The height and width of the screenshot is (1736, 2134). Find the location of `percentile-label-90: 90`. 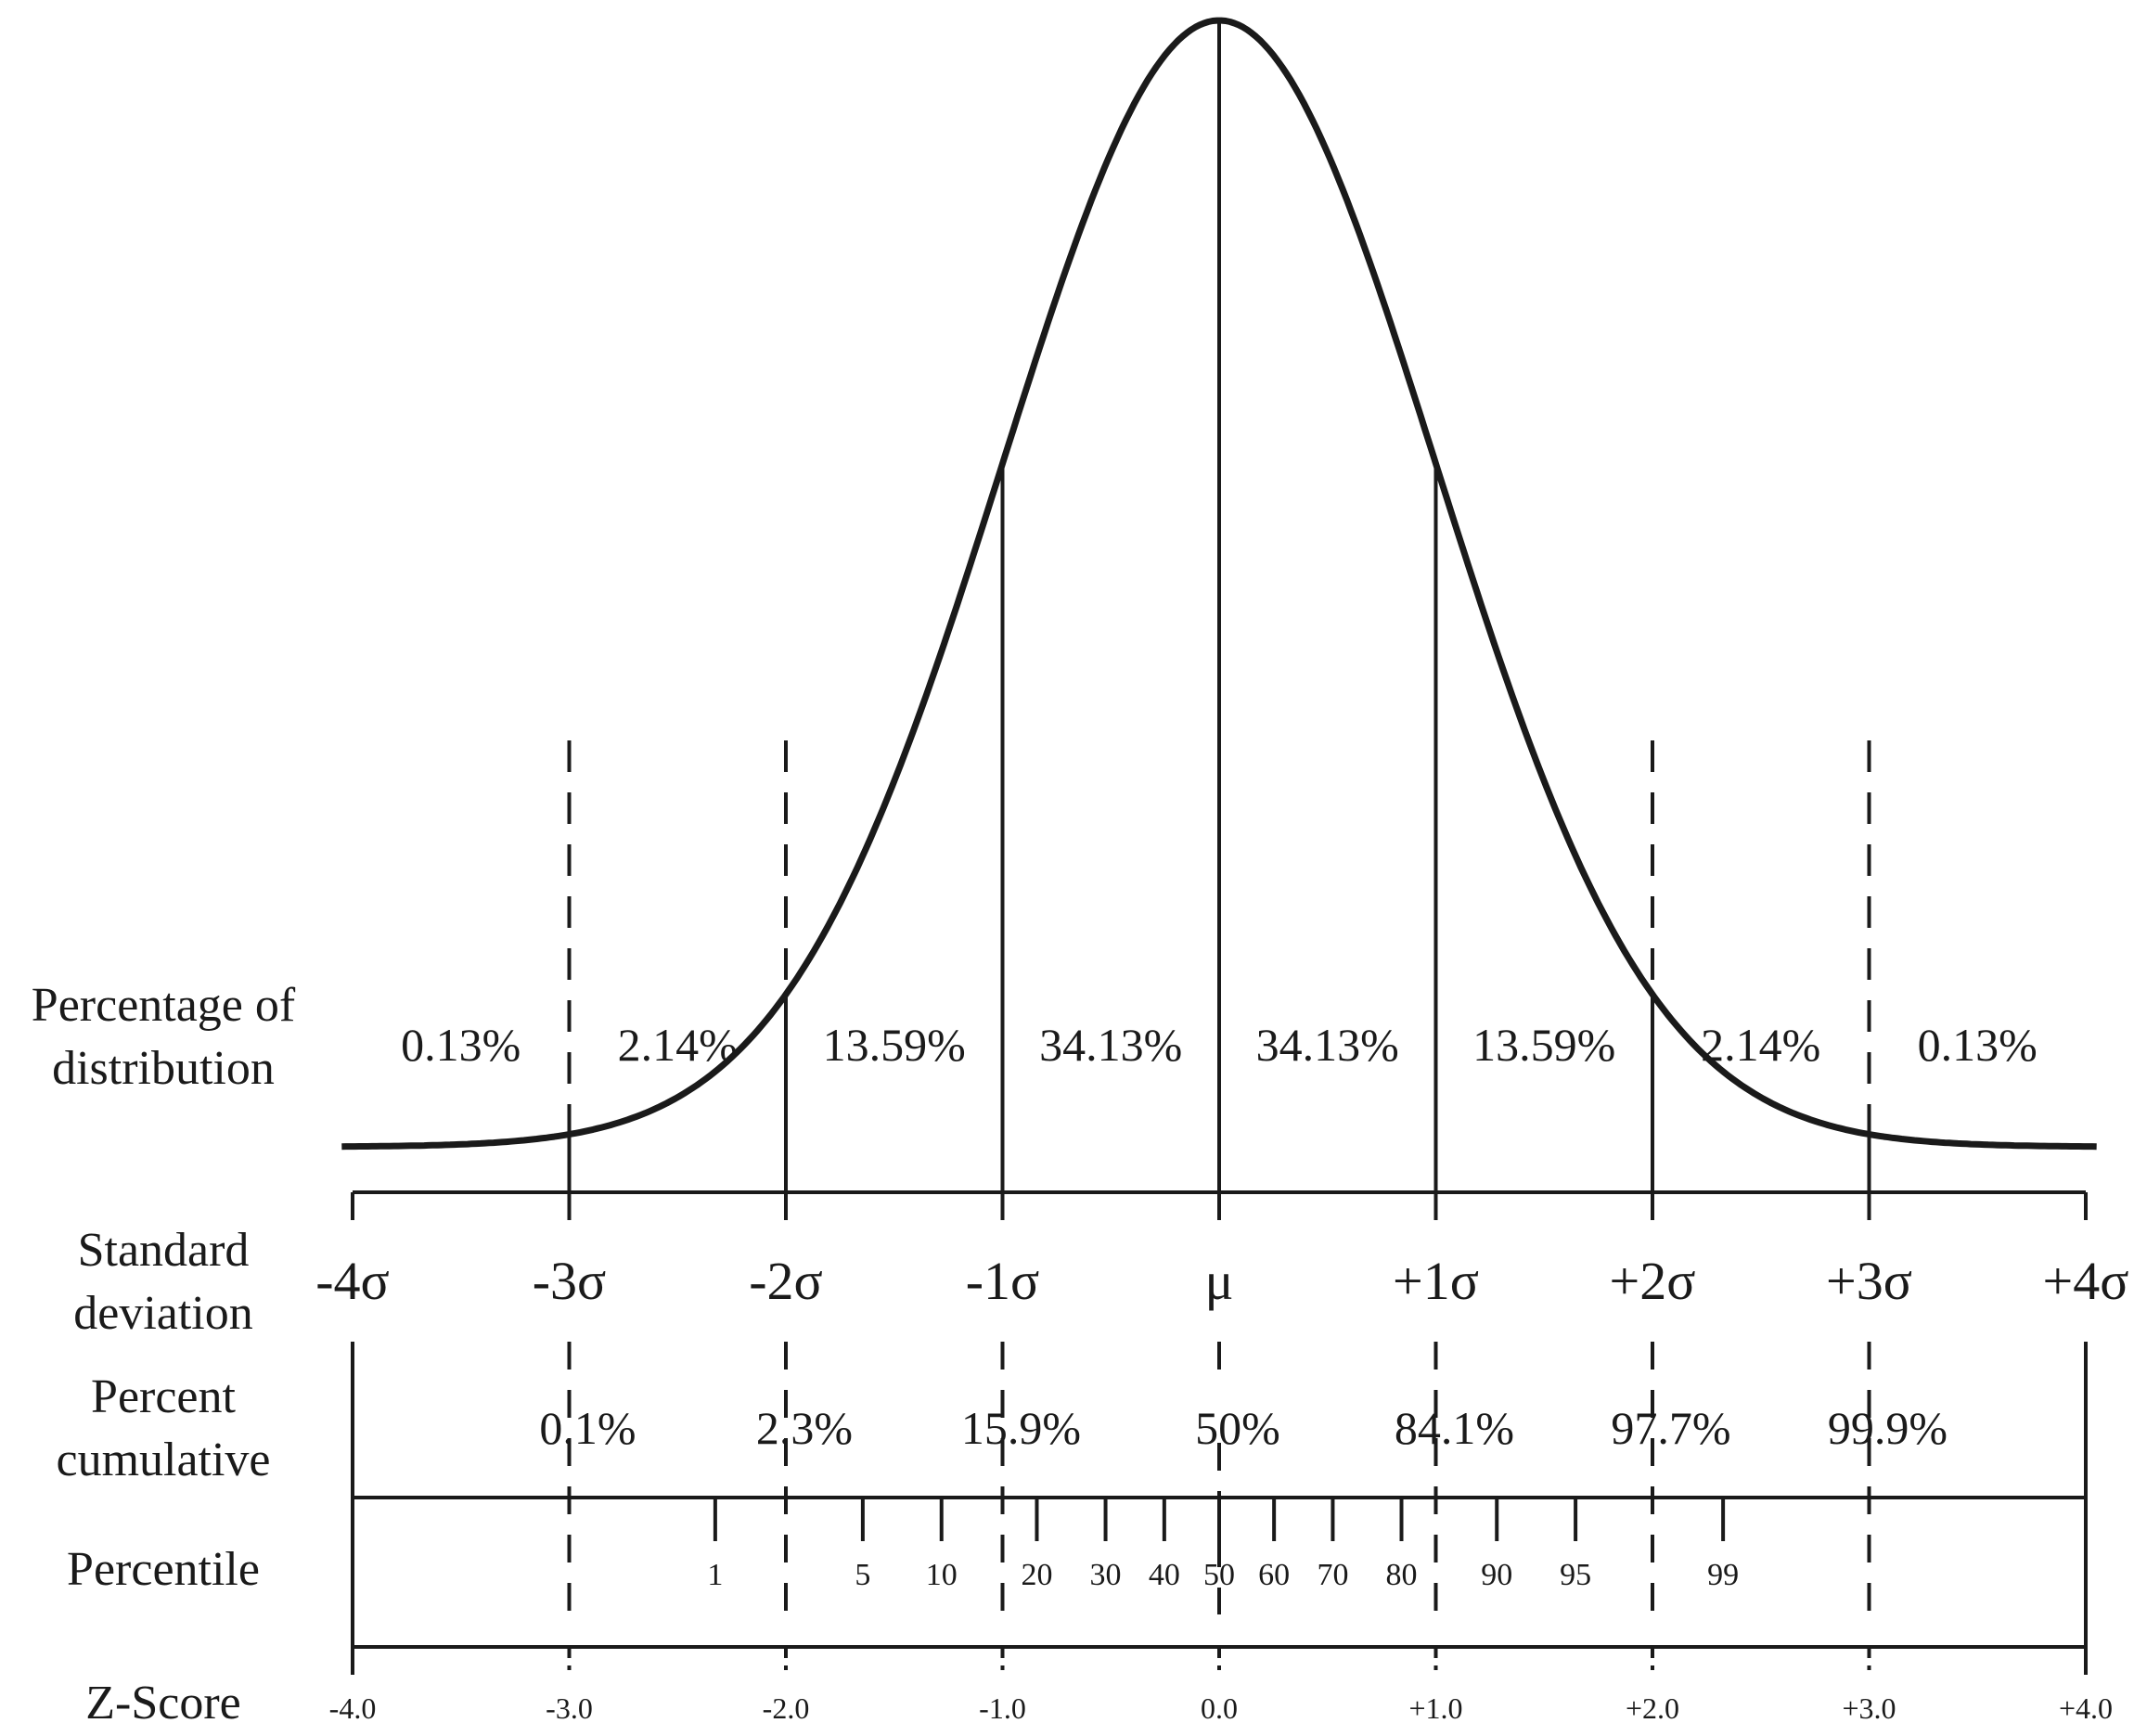

percentile-label-90: 90 is located at coordinates (1496, 1575).